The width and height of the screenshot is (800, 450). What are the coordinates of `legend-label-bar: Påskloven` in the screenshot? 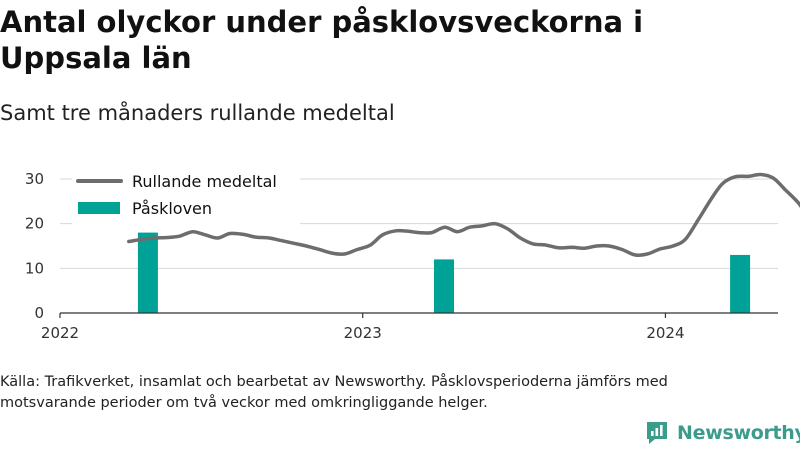 It's located at (172, 208).